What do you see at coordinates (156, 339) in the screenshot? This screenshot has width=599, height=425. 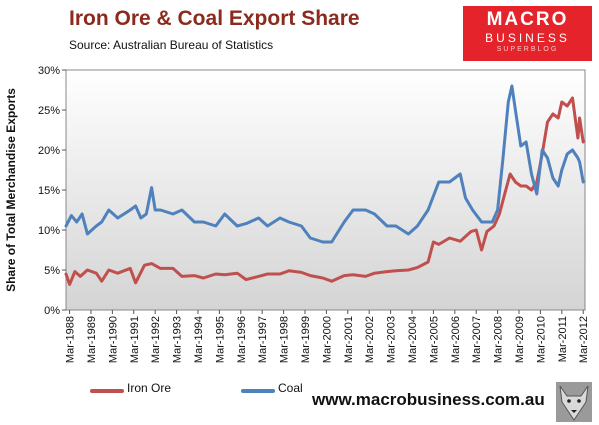 I see `x-tick-label: Mar-1992` at bounding box center [156, 339].